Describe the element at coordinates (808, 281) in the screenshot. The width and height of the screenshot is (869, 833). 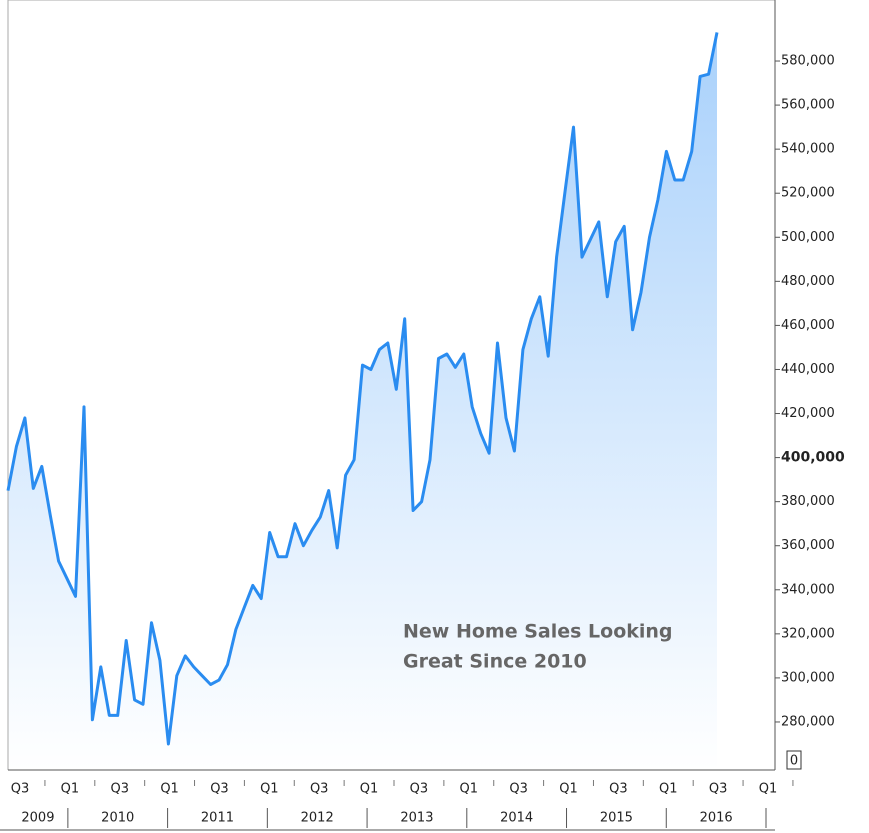
I see `y-tick-label: 480,000` at that location.